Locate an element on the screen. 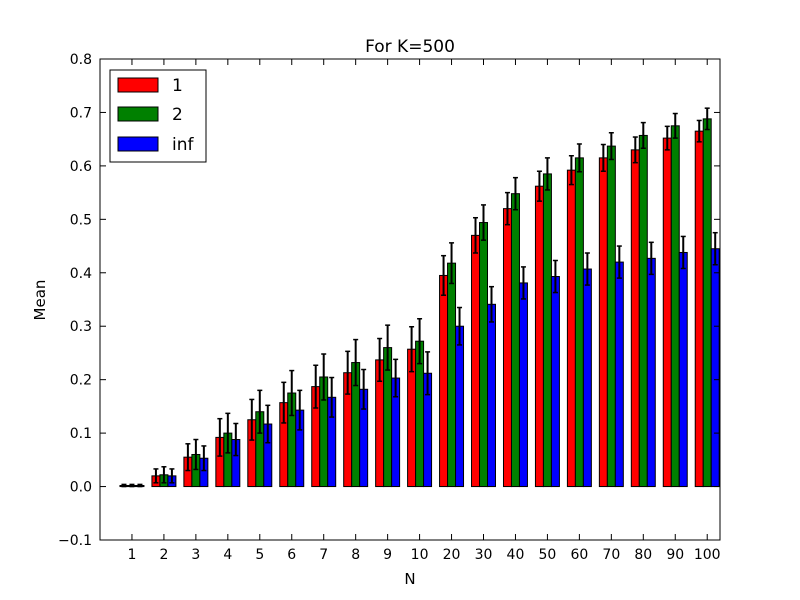 This screenshot has width=800, height=600. legend-label-inf: inf is located at coordinates (183, 145).